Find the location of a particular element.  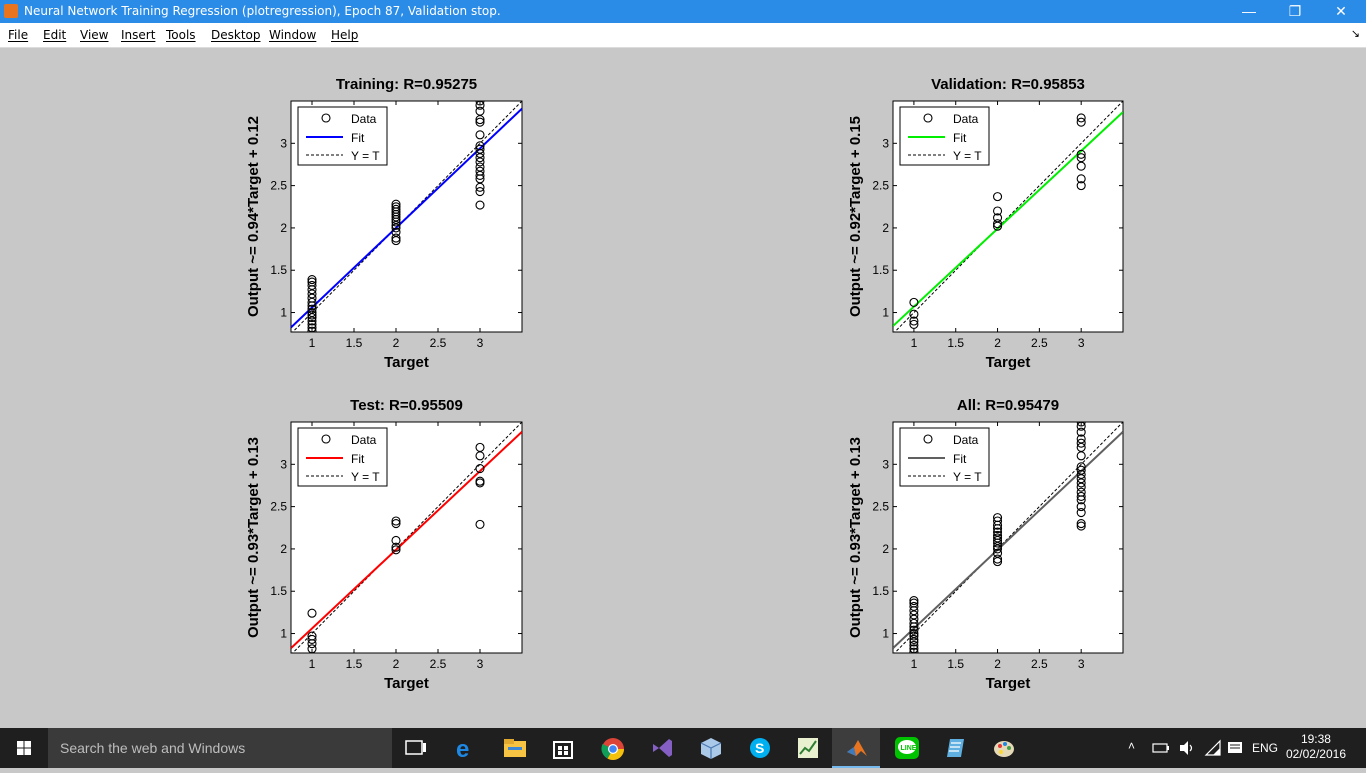

menu-window: Window is located at coordinates (293, 35).